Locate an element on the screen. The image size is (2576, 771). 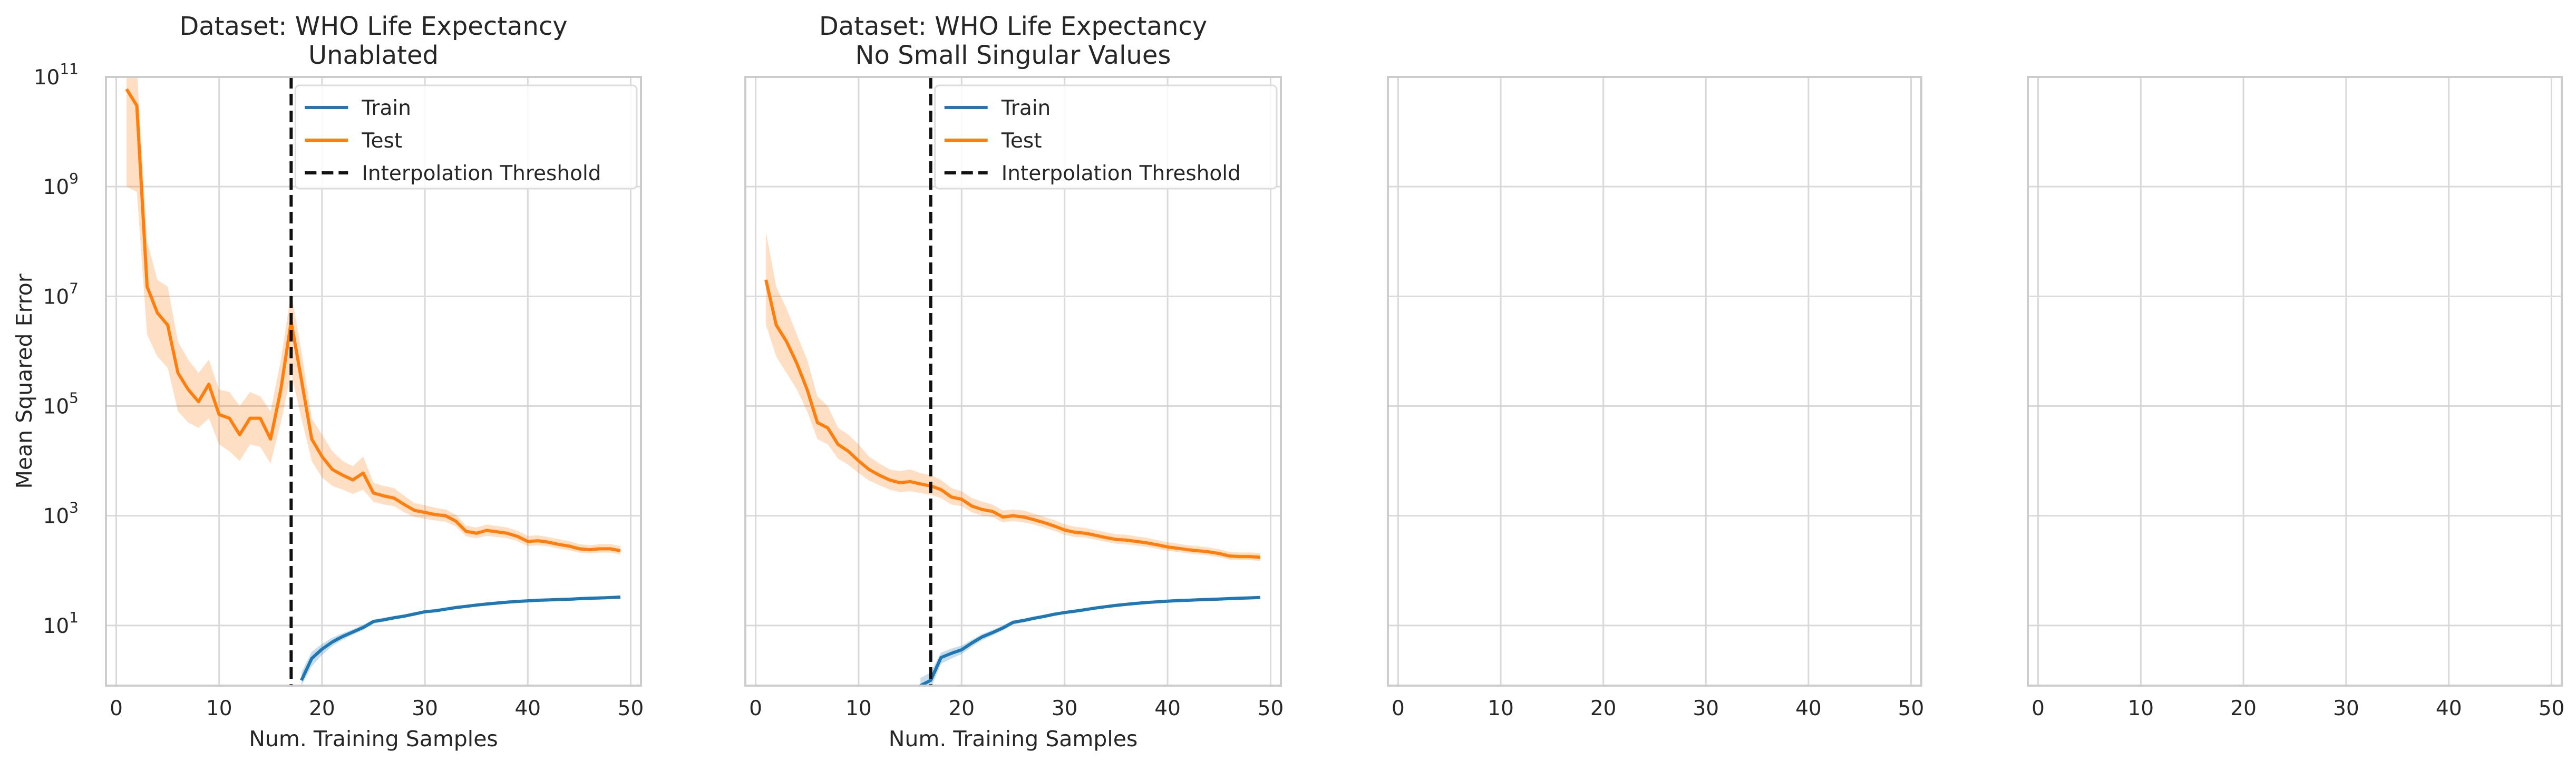
y-tick-label: 10⁹ is located at coordinates (61, 184).